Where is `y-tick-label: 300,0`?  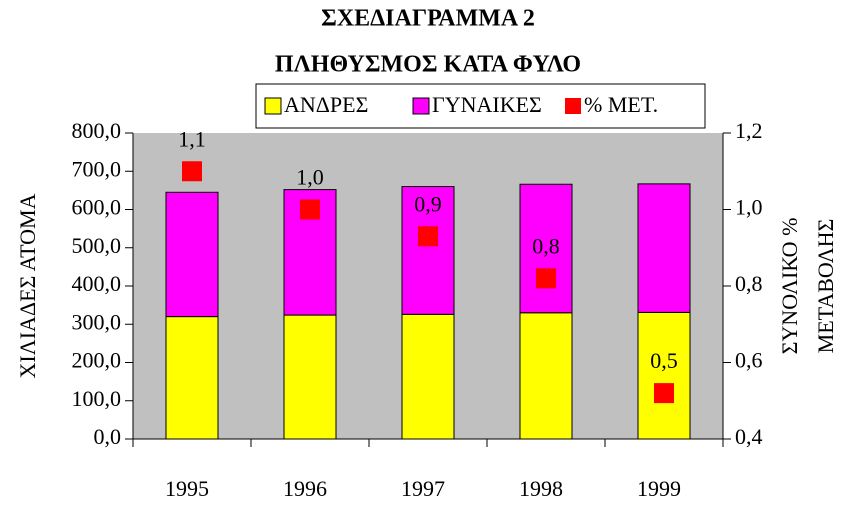 y-tick-label: 300,0 is located at coordinates (97, 321).